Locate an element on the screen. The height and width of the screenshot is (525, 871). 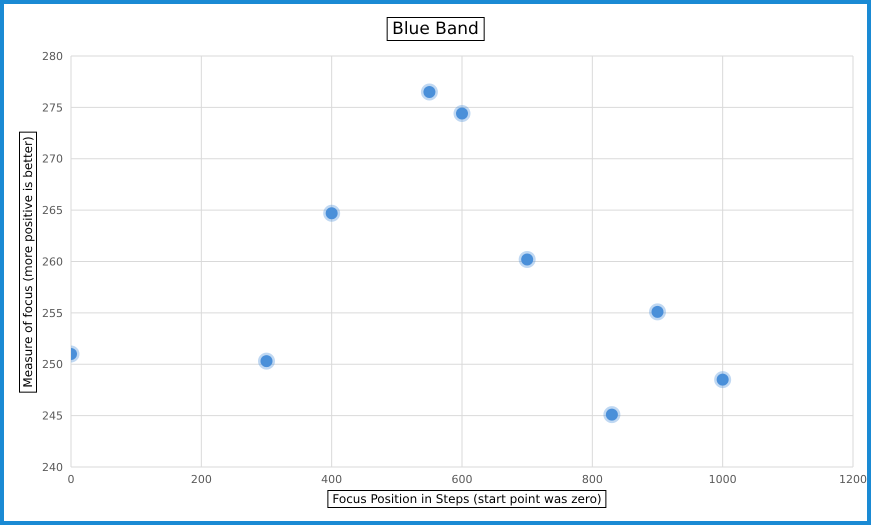
y-tick-label: 270 is located at coordinates (52, 159).